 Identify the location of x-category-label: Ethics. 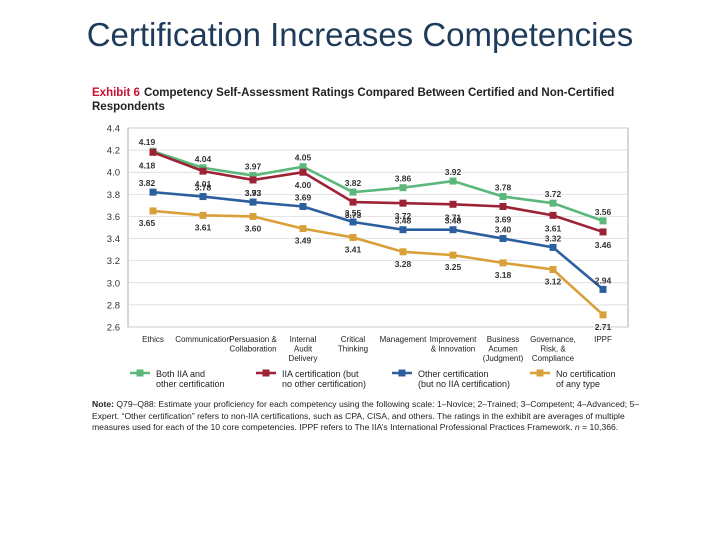
(153, 339).